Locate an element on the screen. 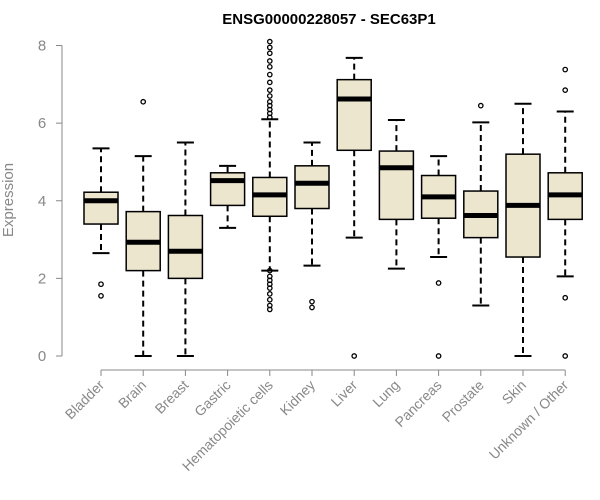 The image size is (600, 500). x-tick-label-unknown-other: Unknown / Other is located at coordinates (529, 420).